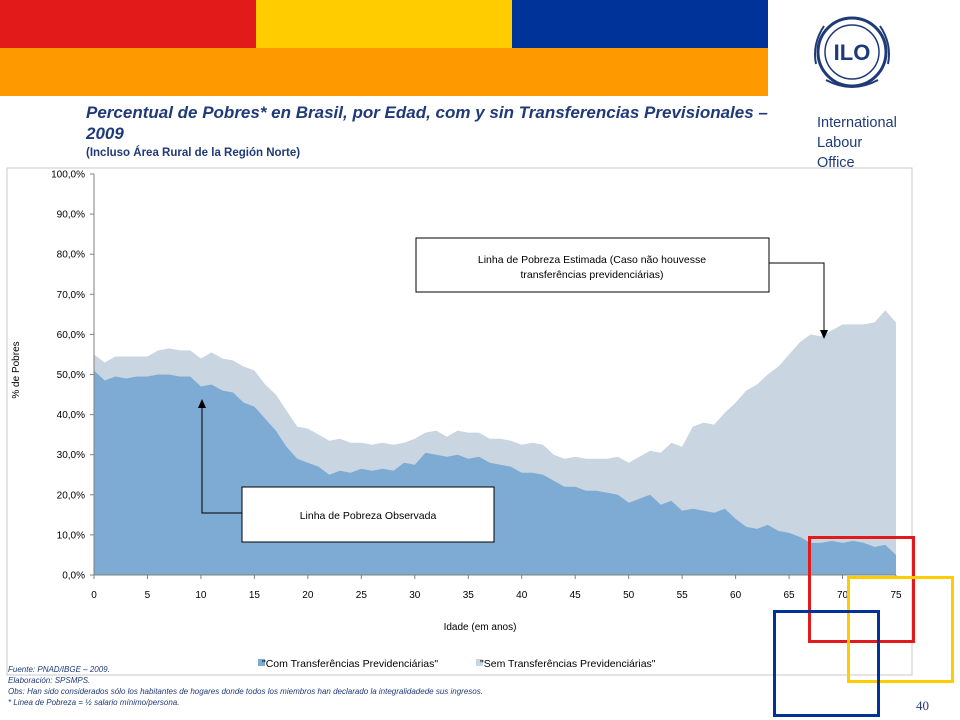 The height and width of the screenshot is (720, 960). I want to click on x-tick-label: 55, so click(683, 595).